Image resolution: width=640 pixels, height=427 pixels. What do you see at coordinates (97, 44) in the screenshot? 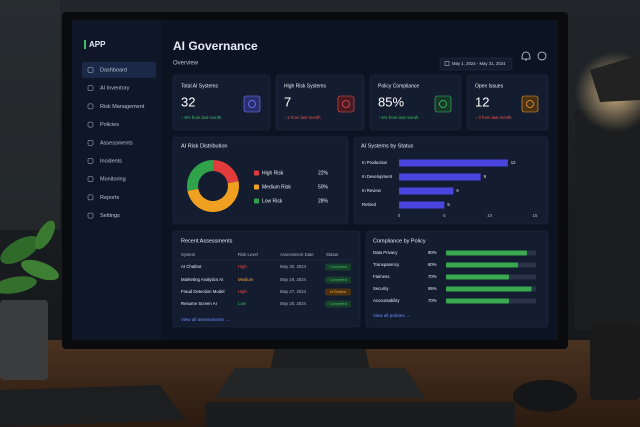
I see `logo: APP` at bounding box center [97, 44].